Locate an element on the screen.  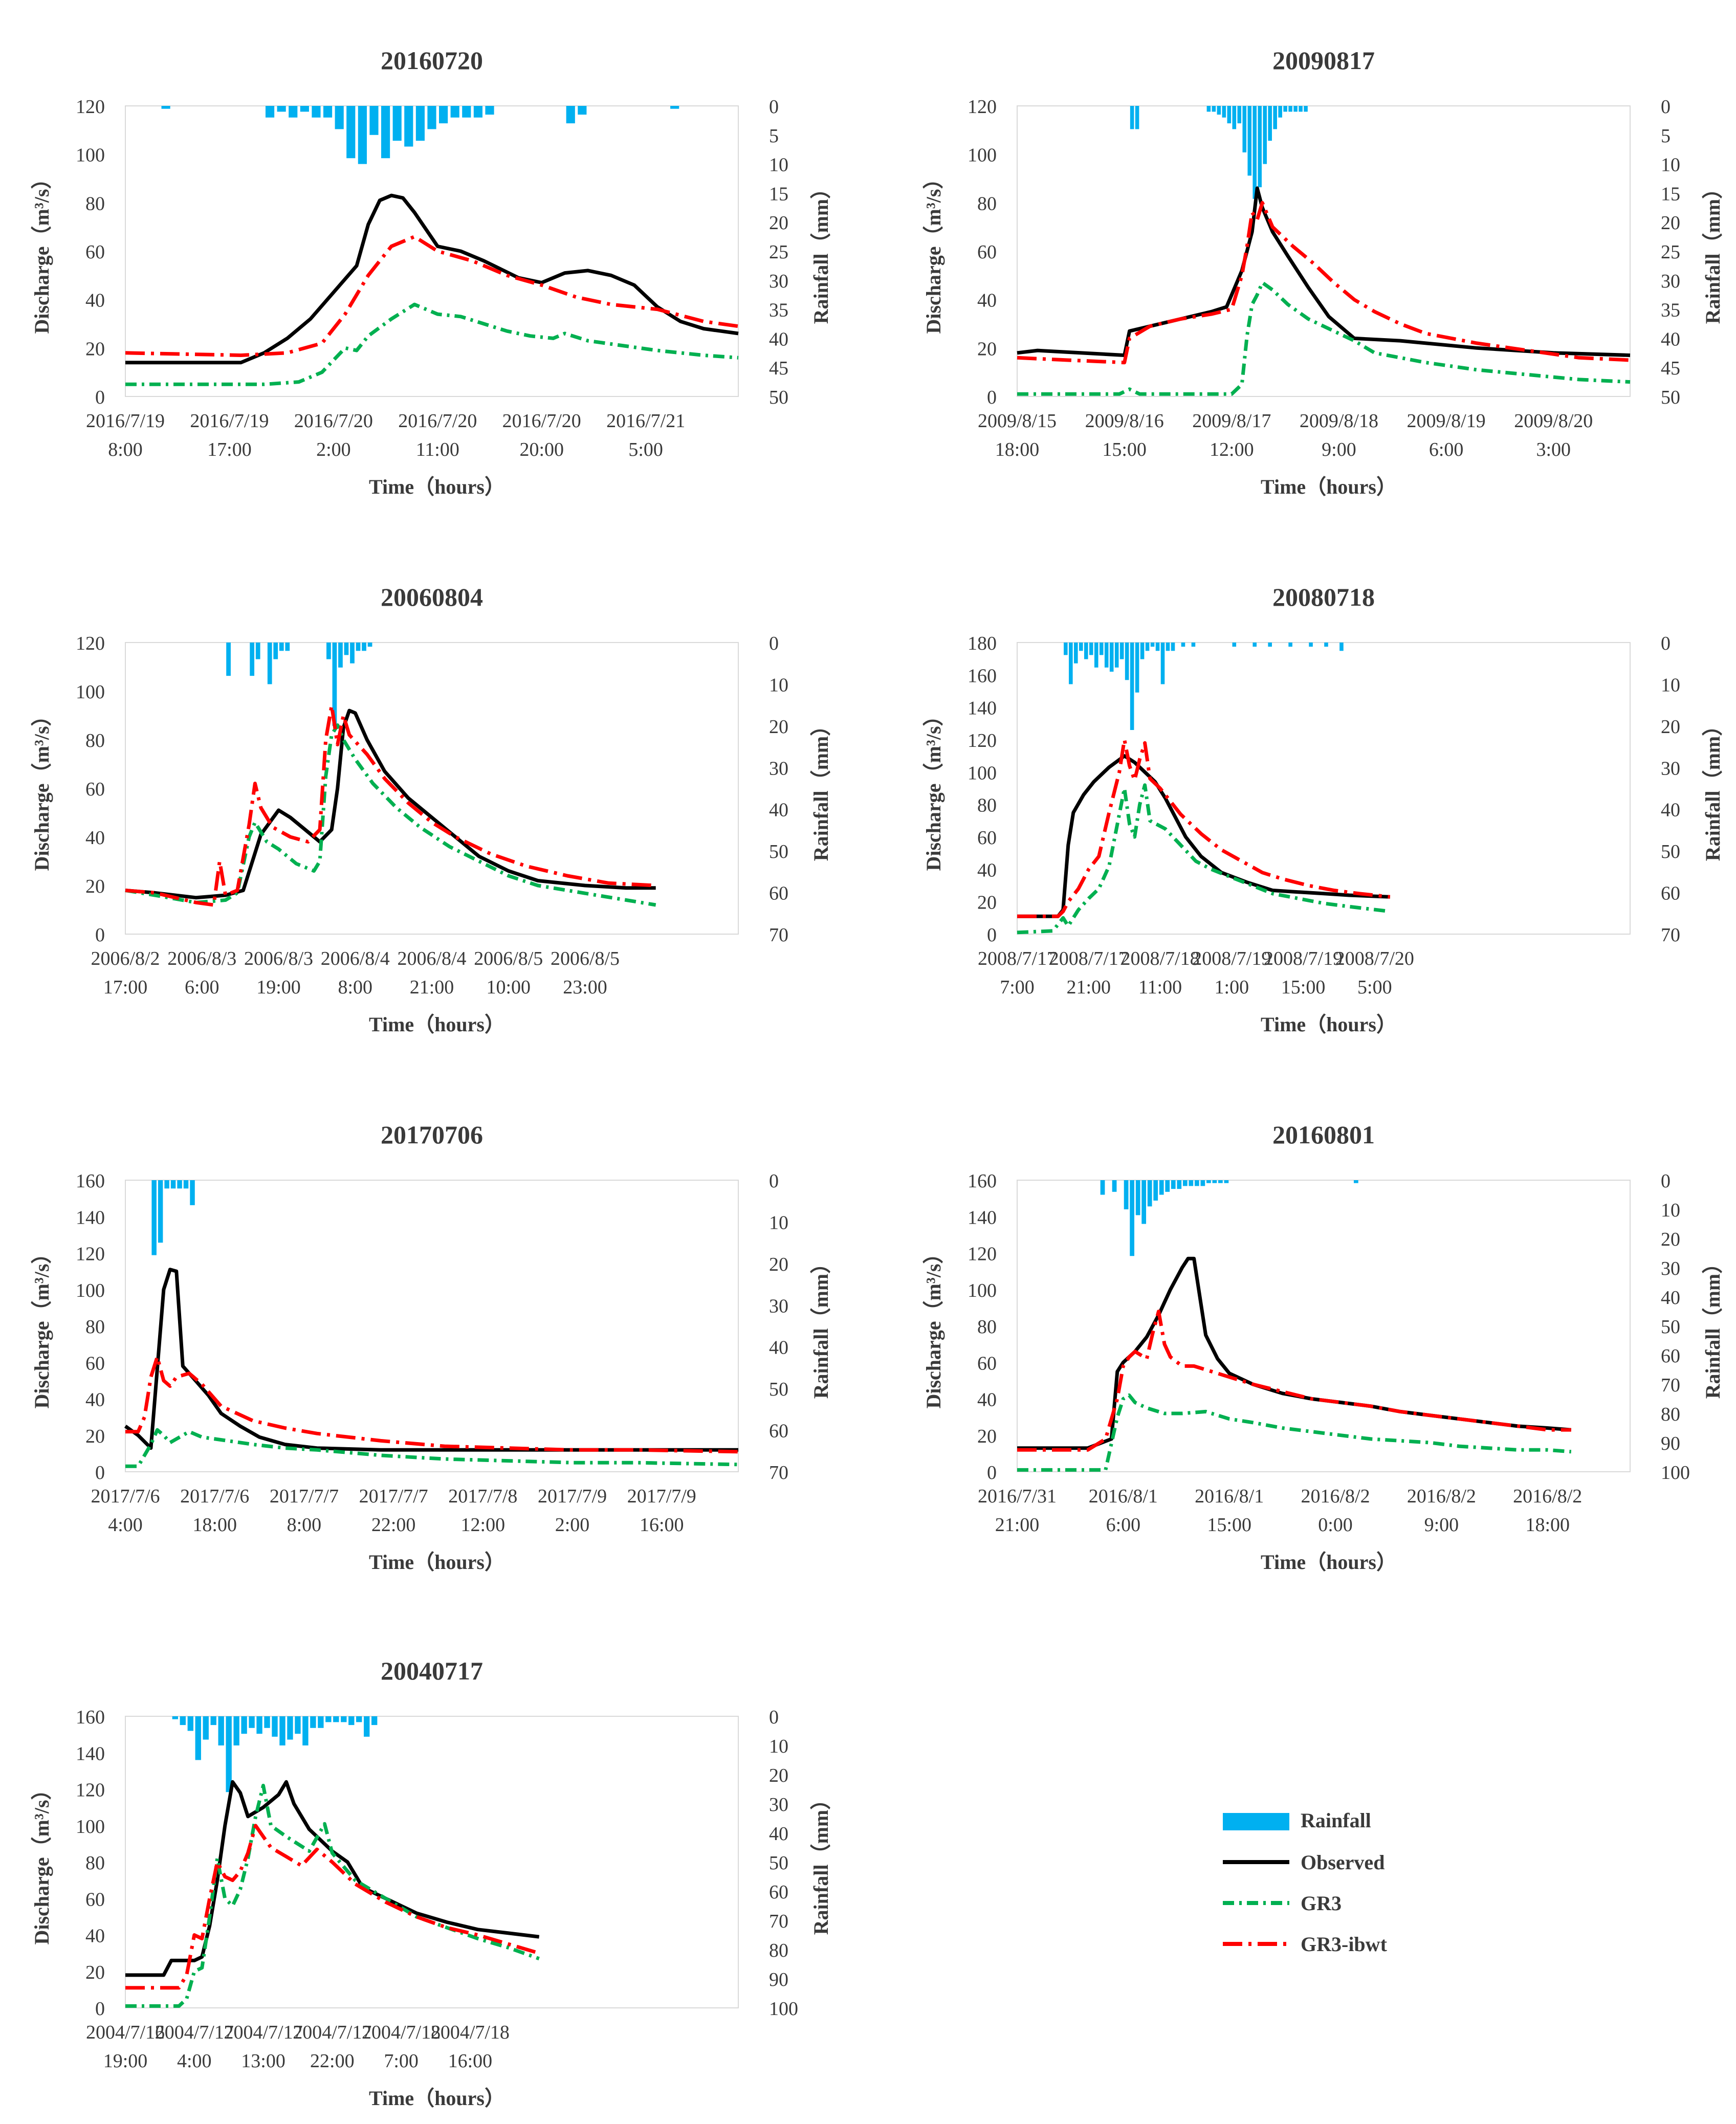
x-tick-label: 11:00 is located at coordinates (1160, 987).